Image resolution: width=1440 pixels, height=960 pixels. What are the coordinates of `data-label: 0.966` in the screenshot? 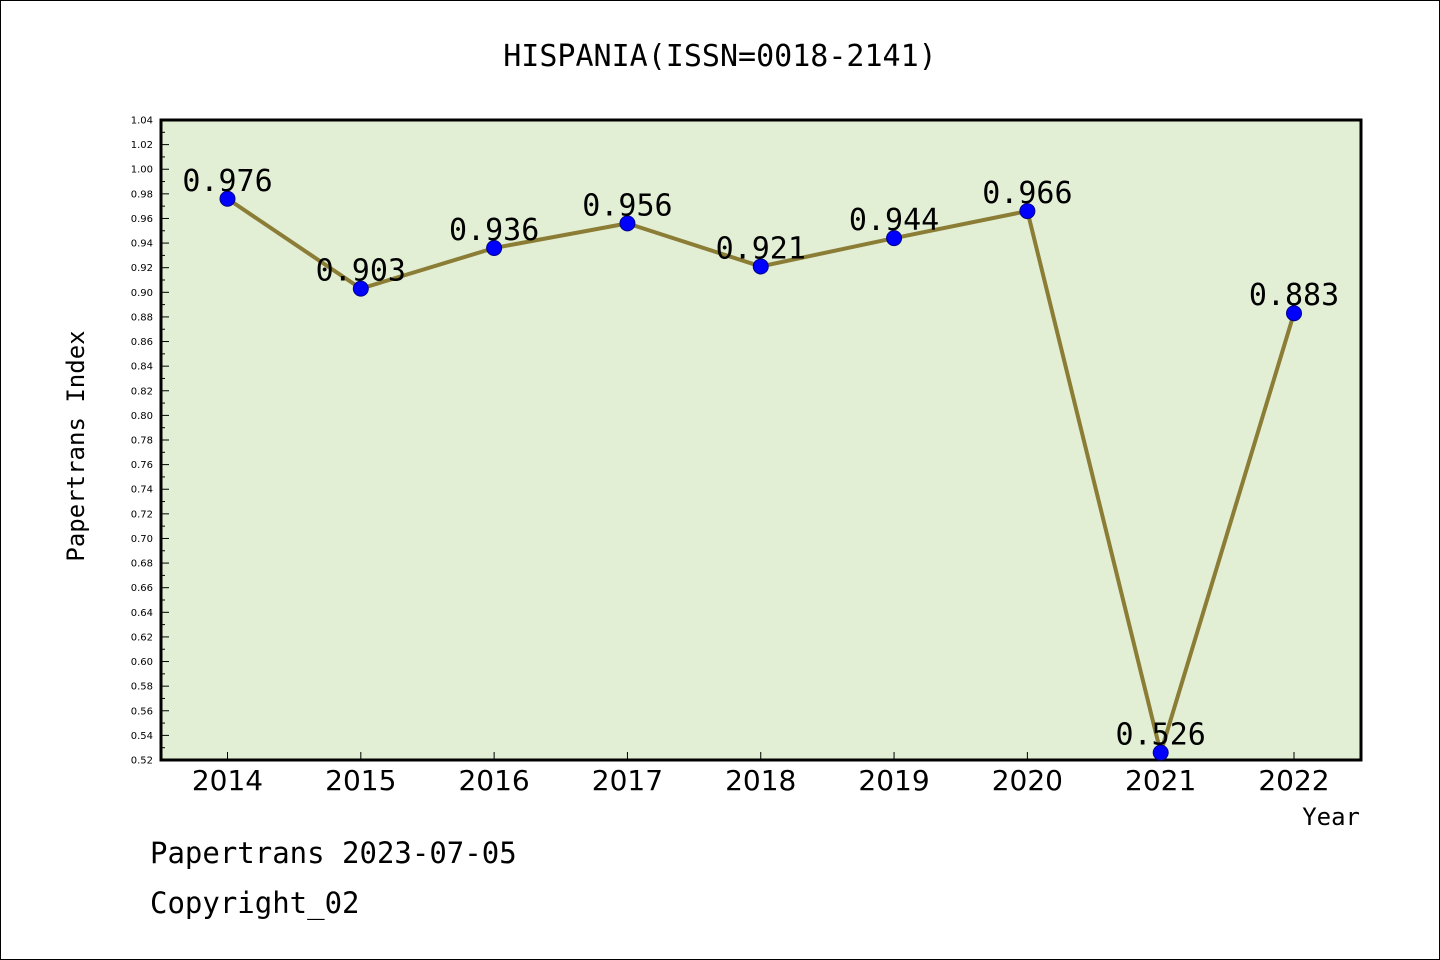 It's located at (1027, 193).